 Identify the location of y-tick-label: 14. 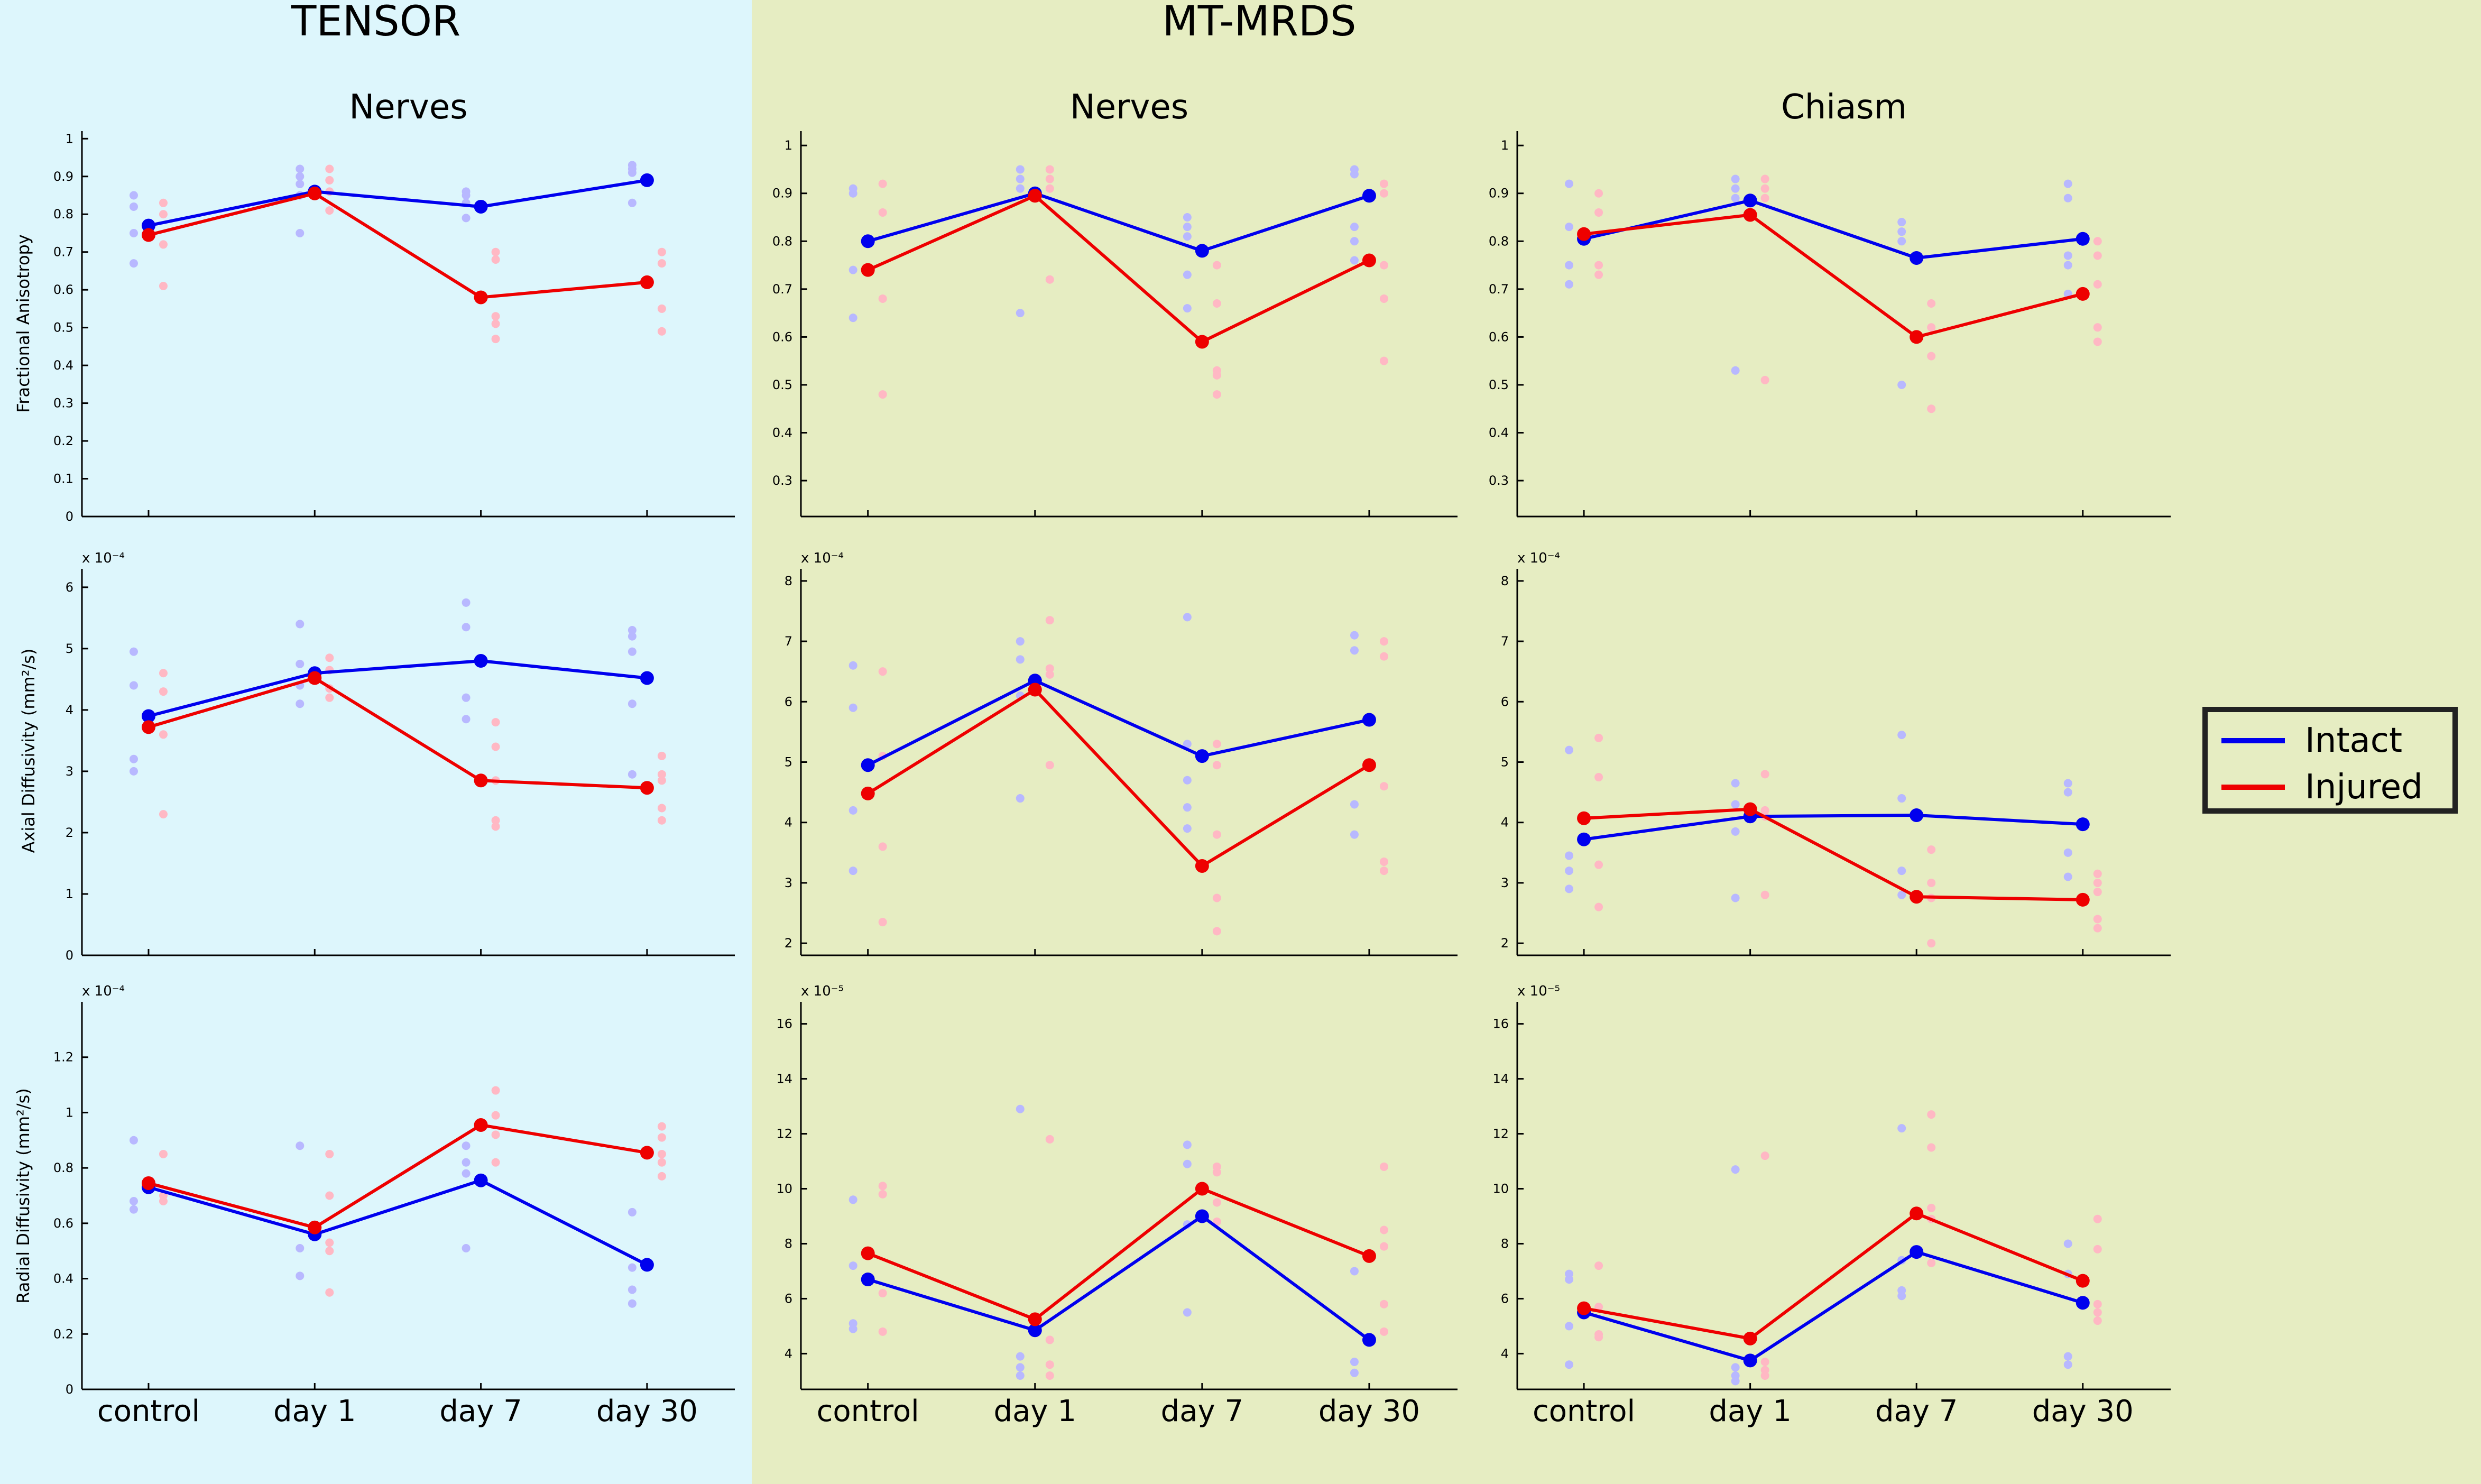
(1501, 1079).